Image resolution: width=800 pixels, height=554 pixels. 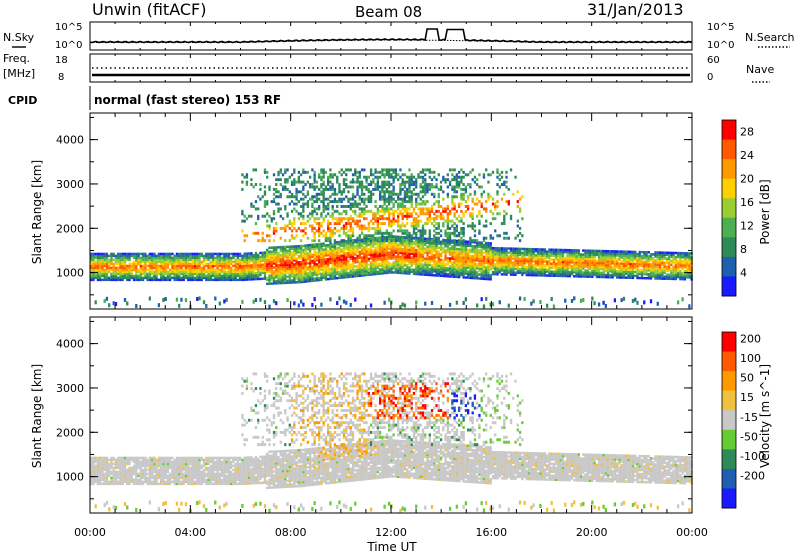 I want to click on freq-panel: Freq. [MHz] 18 8 60 0 Nave, so click(x=388, y=67).